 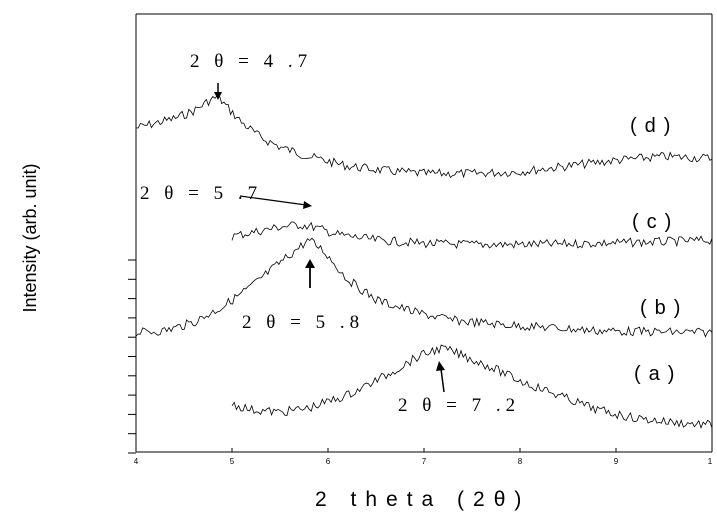 I want to click on x-tick-label: 9, so click(x=616, y=461).